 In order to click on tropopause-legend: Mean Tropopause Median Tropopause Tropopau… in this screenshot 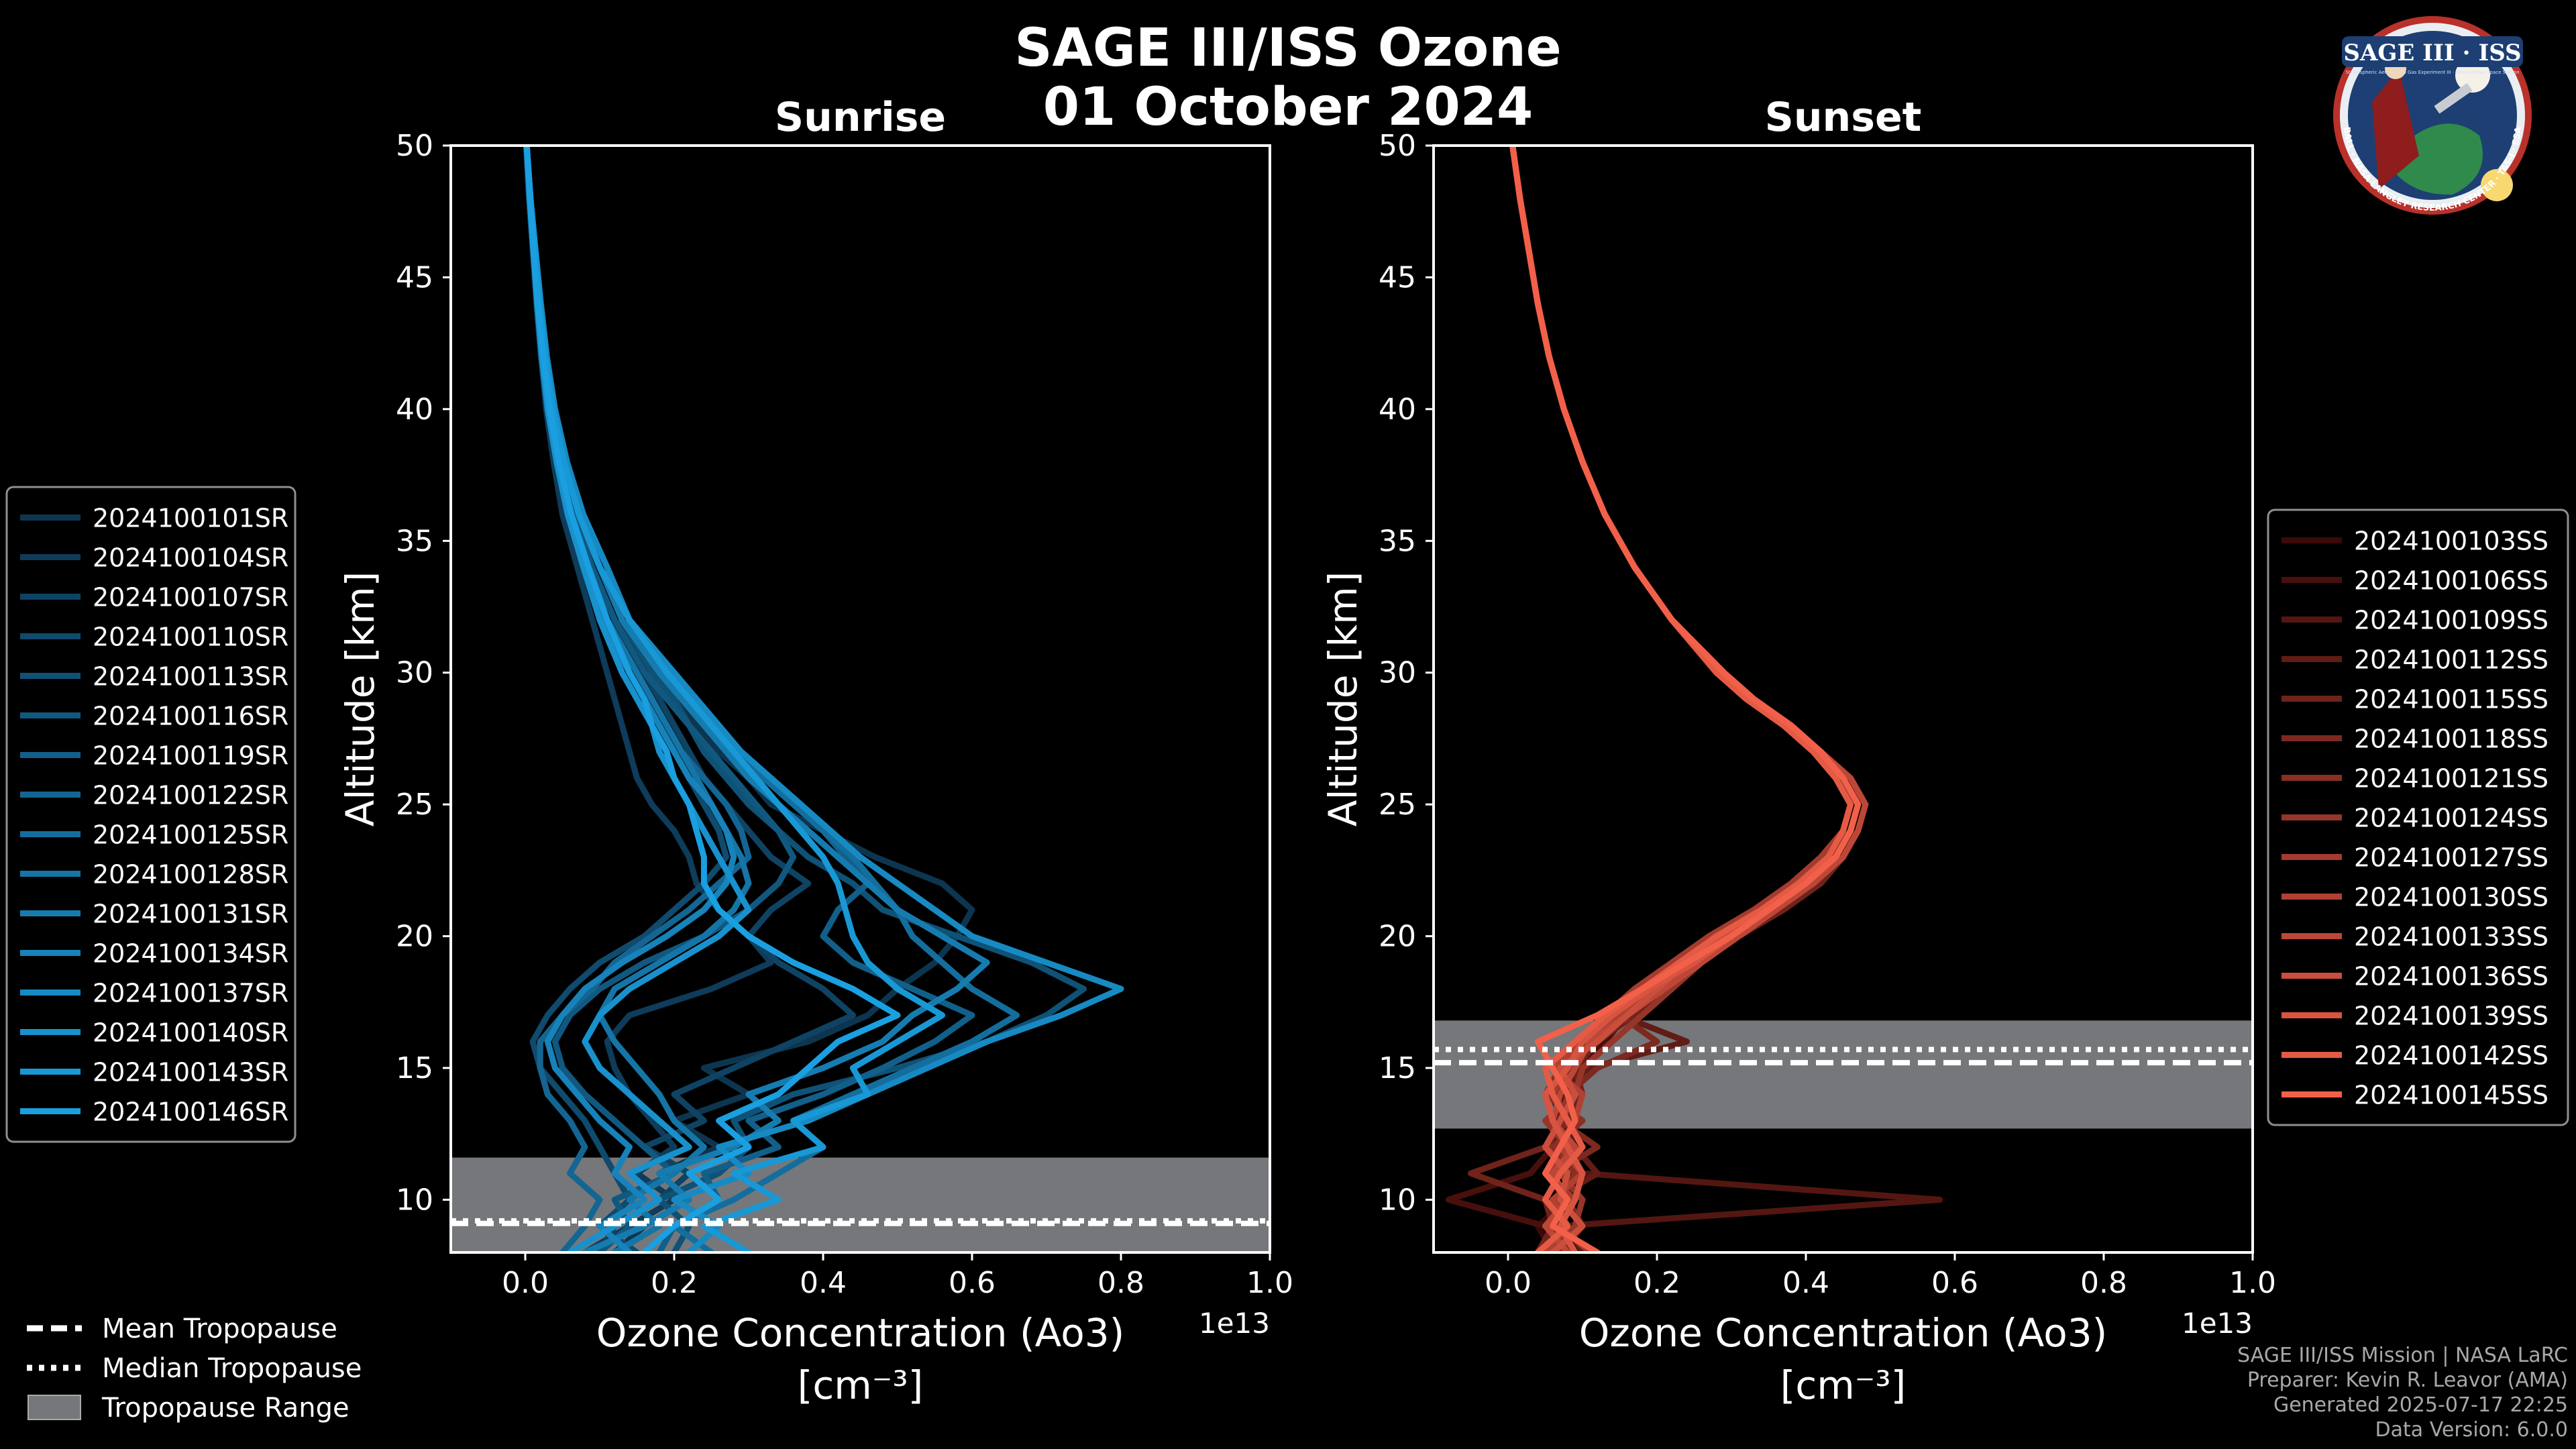, I will do `click(194, 1368)`.